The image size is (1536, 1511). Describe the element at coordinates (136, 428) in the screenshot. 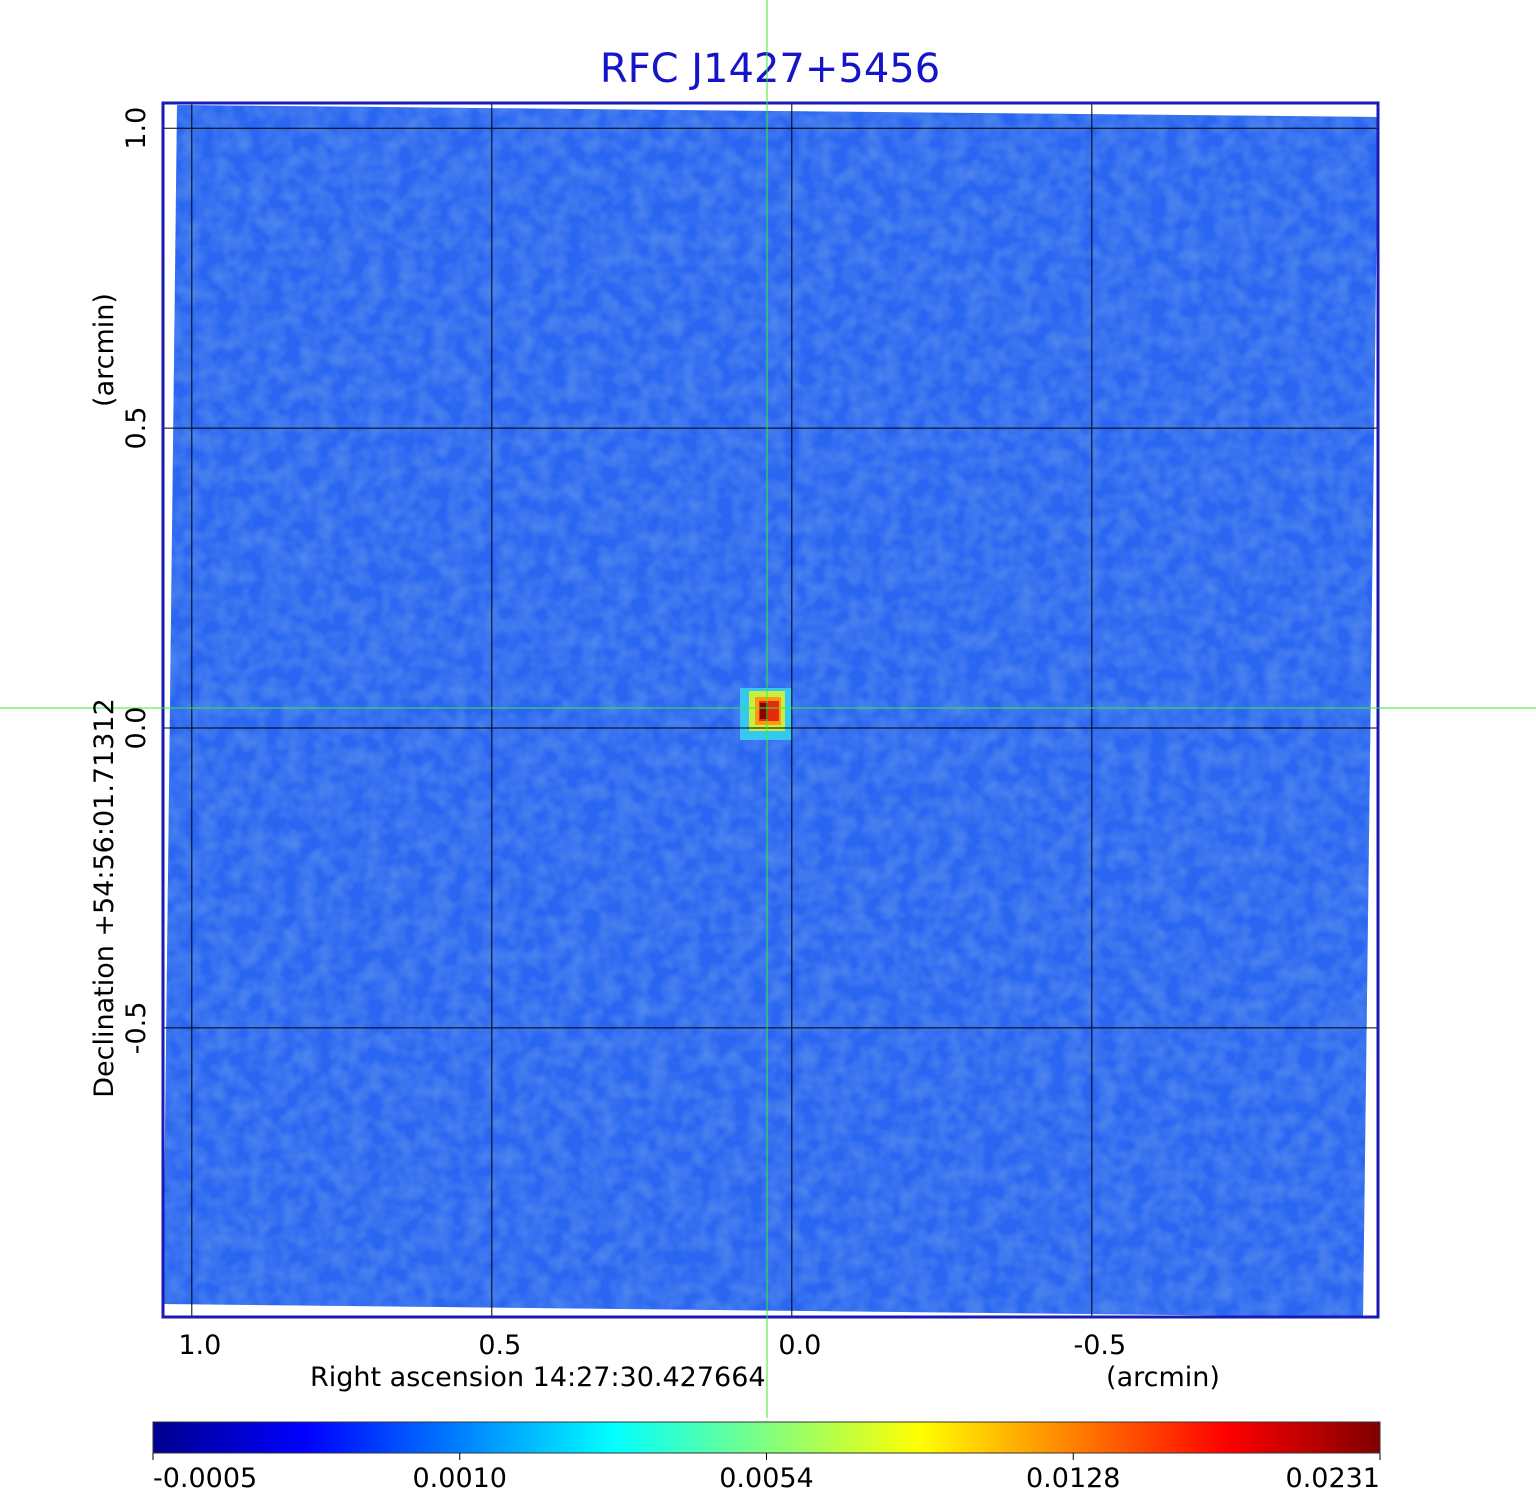

I see `y-tick-label: 0.5` at that location.